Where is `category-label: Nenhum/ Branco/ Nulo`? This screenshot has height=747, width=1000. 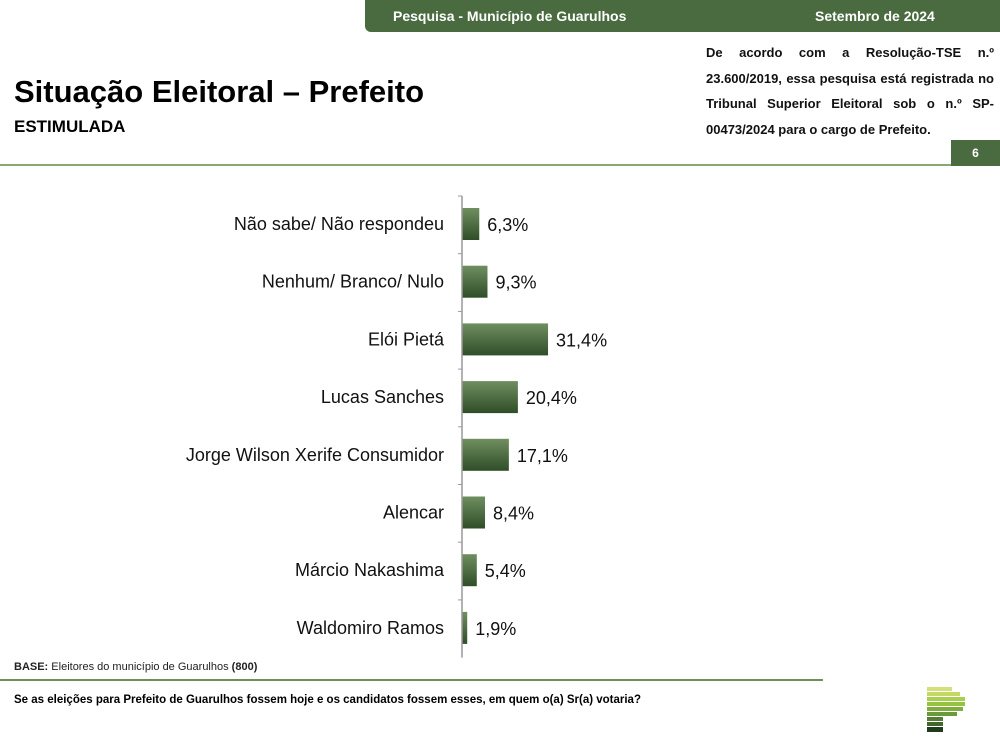 category-label: Nenhum/ Branco/ Nulo is located at coordinates (353, 282).